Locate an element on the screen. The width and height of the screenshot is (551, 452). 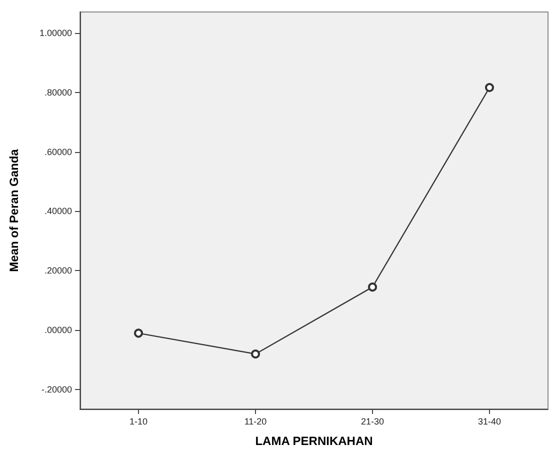
y-tick-label: .20000 is located at coordinates (58, 271).